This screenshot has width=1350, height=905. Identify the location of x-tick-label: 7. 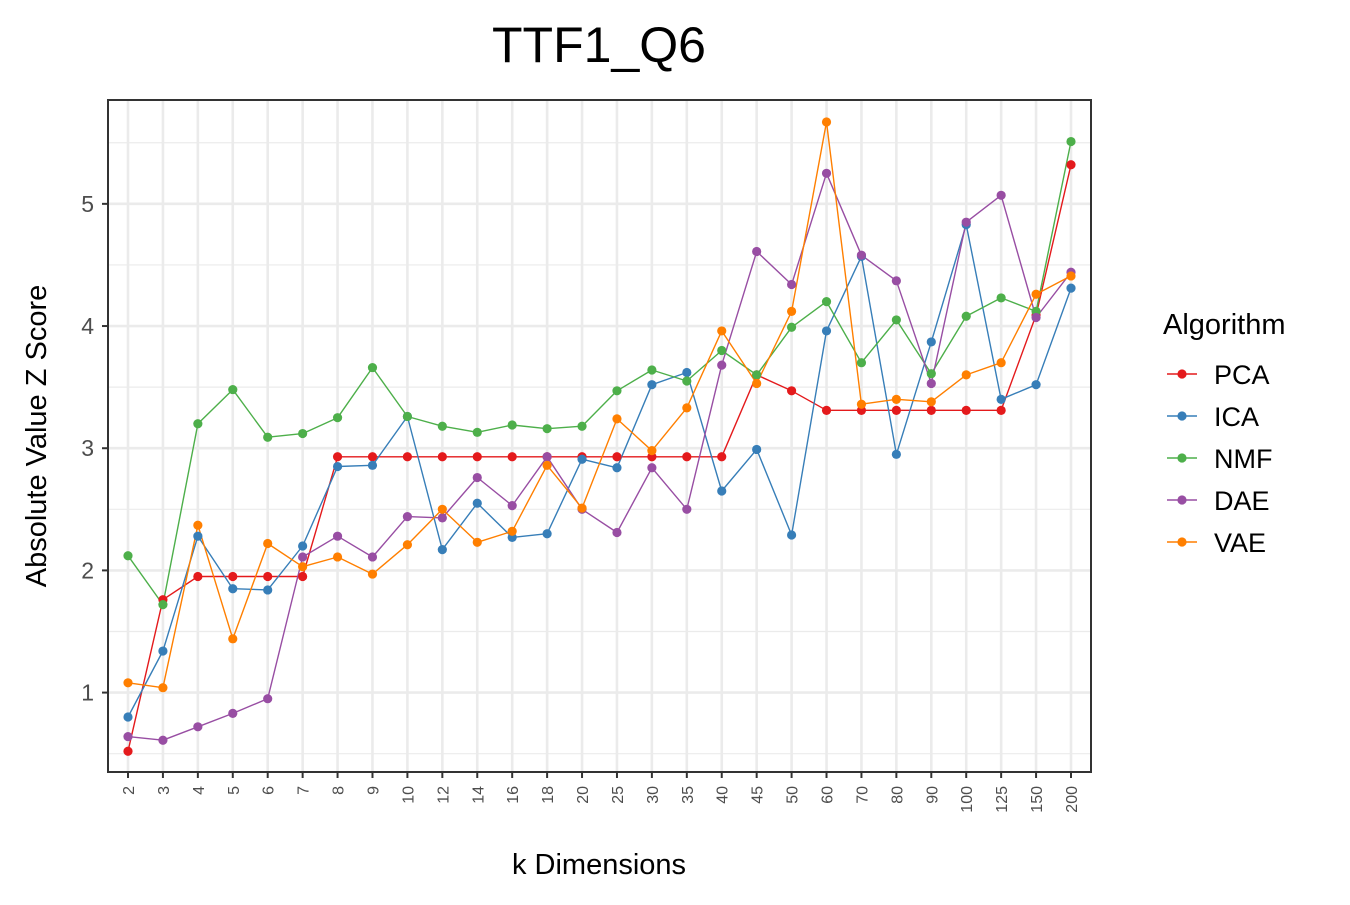
(304, 790).